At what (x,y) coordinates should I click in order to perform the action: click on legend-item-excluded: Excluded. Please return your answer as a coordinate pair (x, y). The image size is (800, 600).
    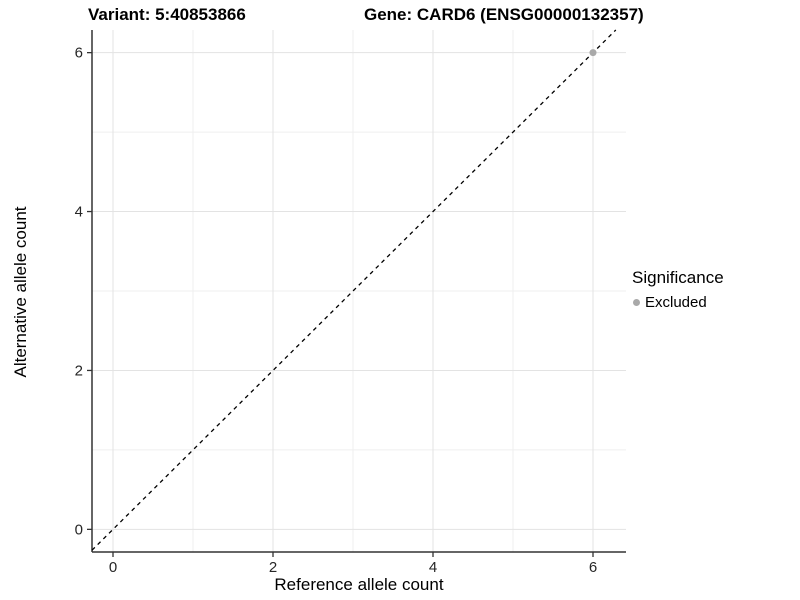
    Looking at the image, I should click on (678, 302).